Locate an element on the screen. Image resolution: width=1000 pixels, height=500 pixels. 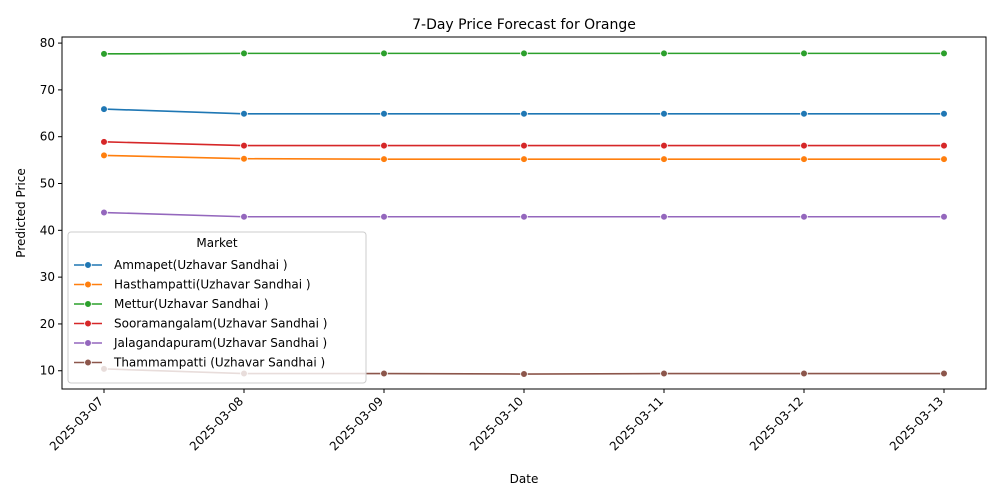
legend-entry: Sooramangalam(Uzhavar Sandhai ) is located at coordinates (201, 324).